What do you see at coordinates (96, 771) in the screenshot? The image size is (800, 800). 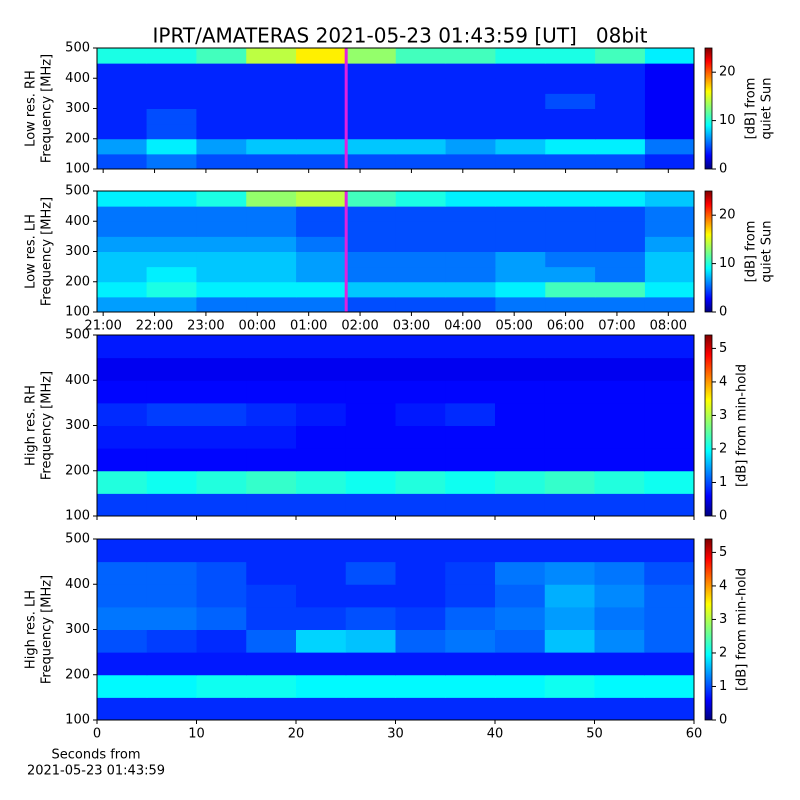 I see `x-axis-label: 2021-05-23 01:43:59` at bounding box center [96, 771].